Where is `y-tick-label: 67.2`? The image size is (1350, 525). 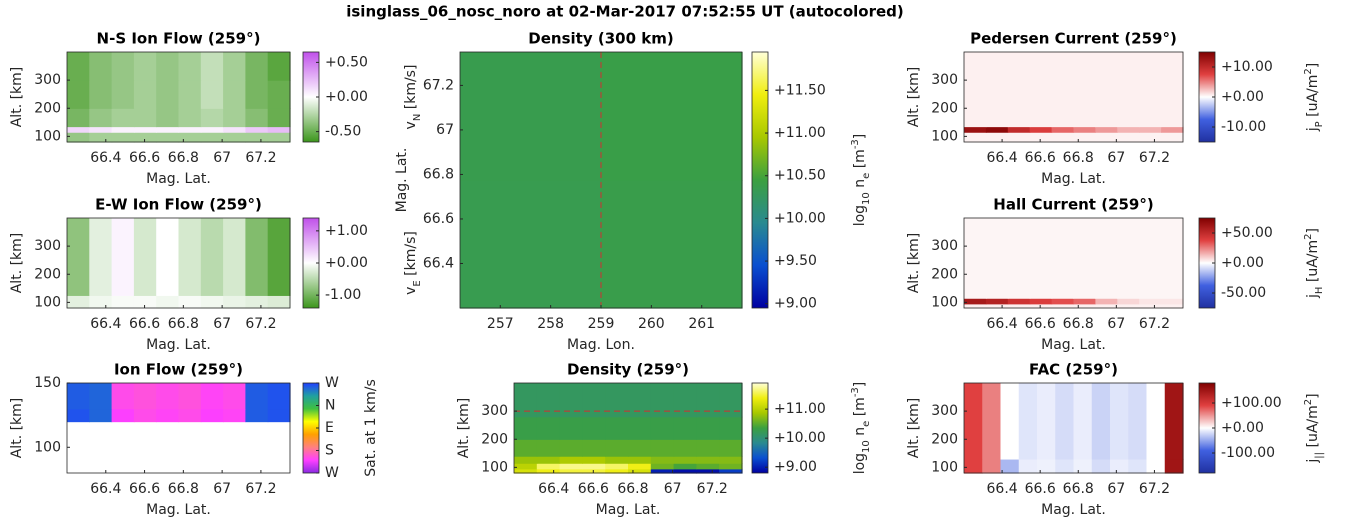 y-tick-label: 67.2 is located at coordinates (438, 85).